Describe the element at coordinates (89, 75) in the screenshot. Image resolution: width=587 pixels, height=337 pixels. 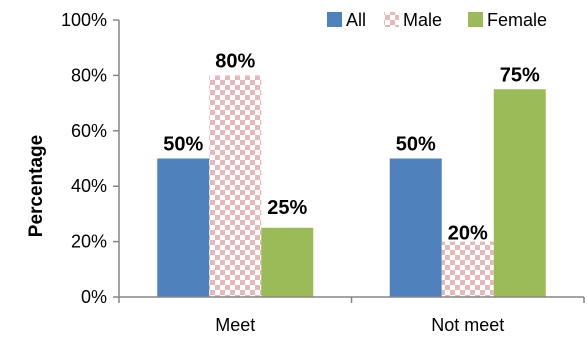
I see `y-tick-label: 80%` at that location.